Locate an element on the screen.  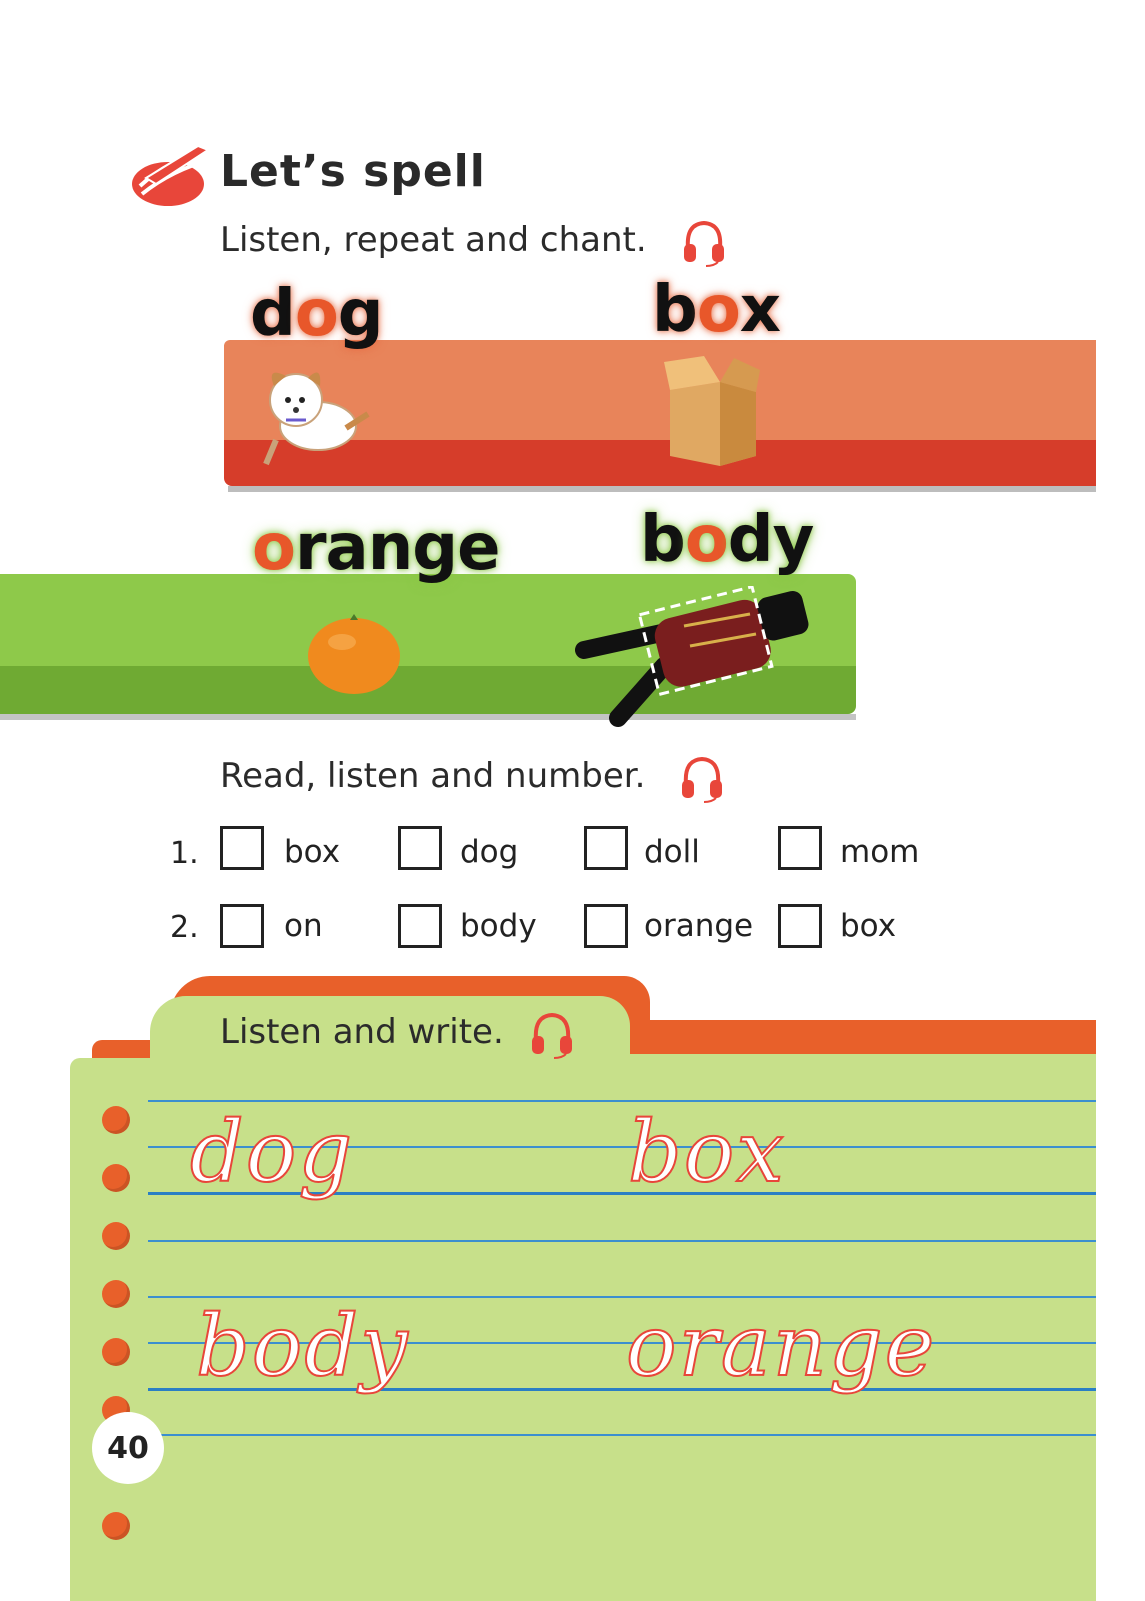
orange-picture is located at coordinates (354, 654).